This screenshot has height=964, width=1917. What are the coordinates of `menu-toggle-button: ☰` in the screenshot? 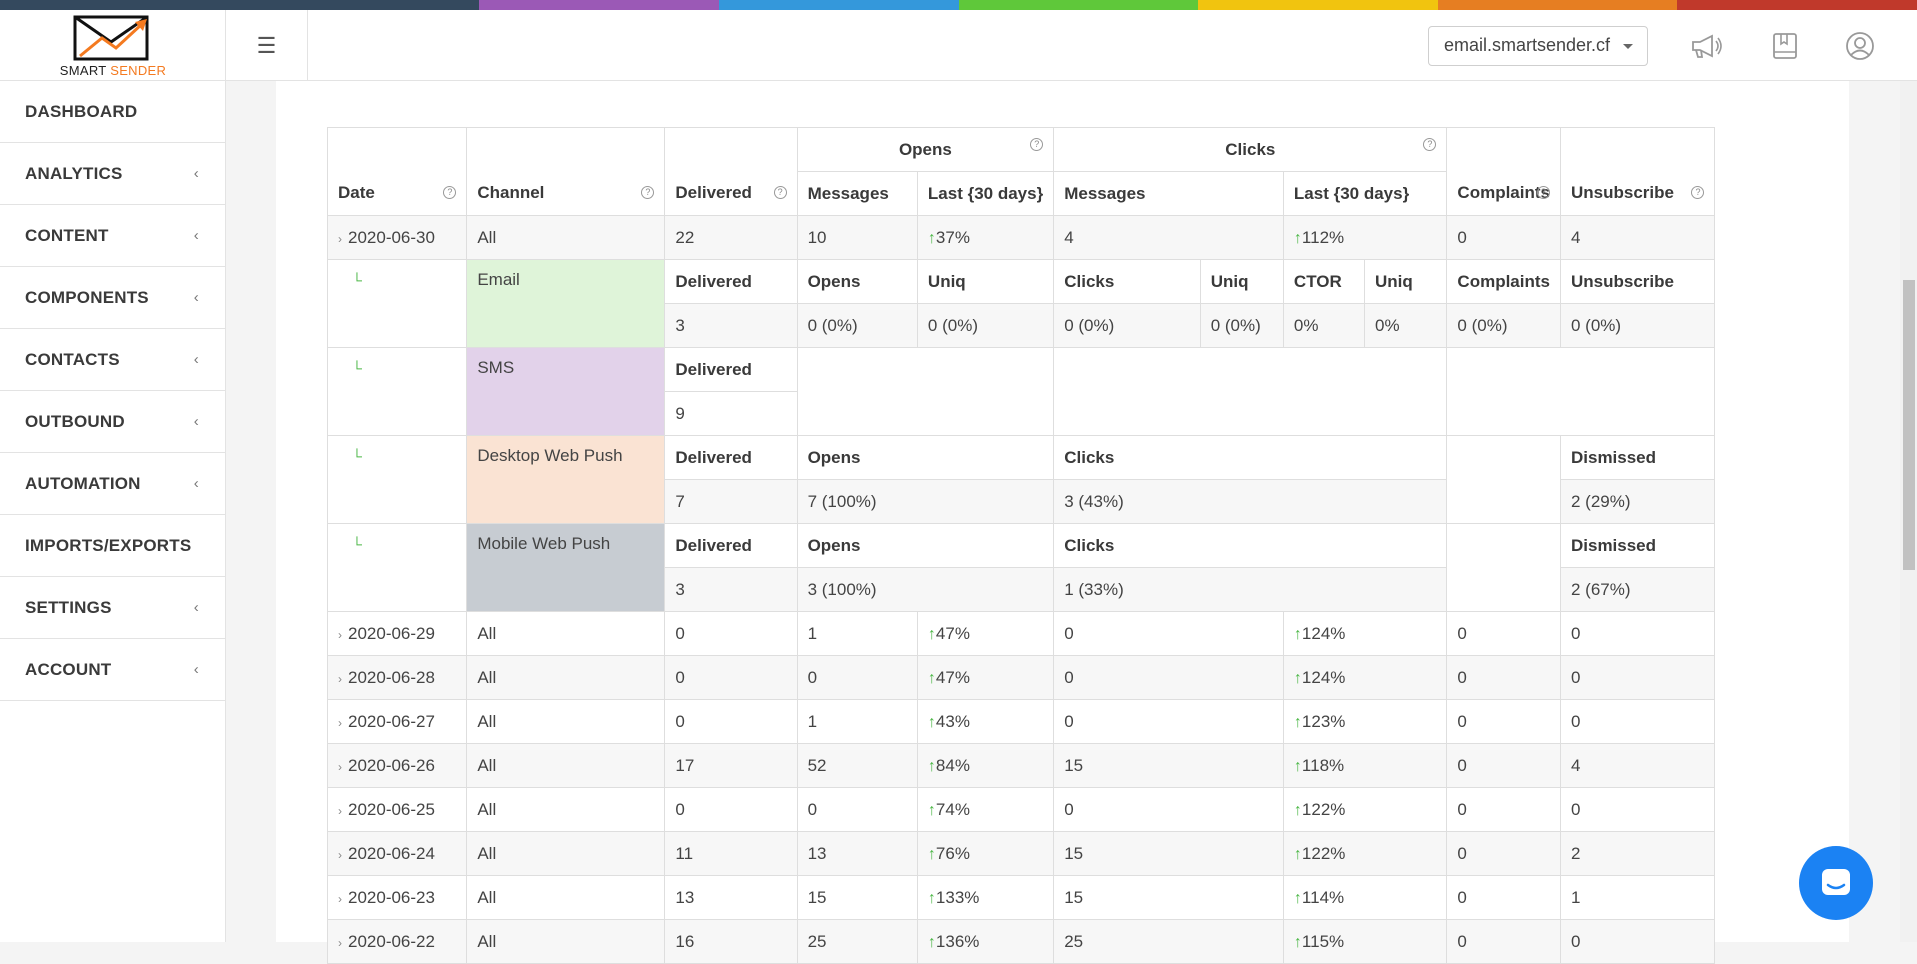 It's located at (267, 45).